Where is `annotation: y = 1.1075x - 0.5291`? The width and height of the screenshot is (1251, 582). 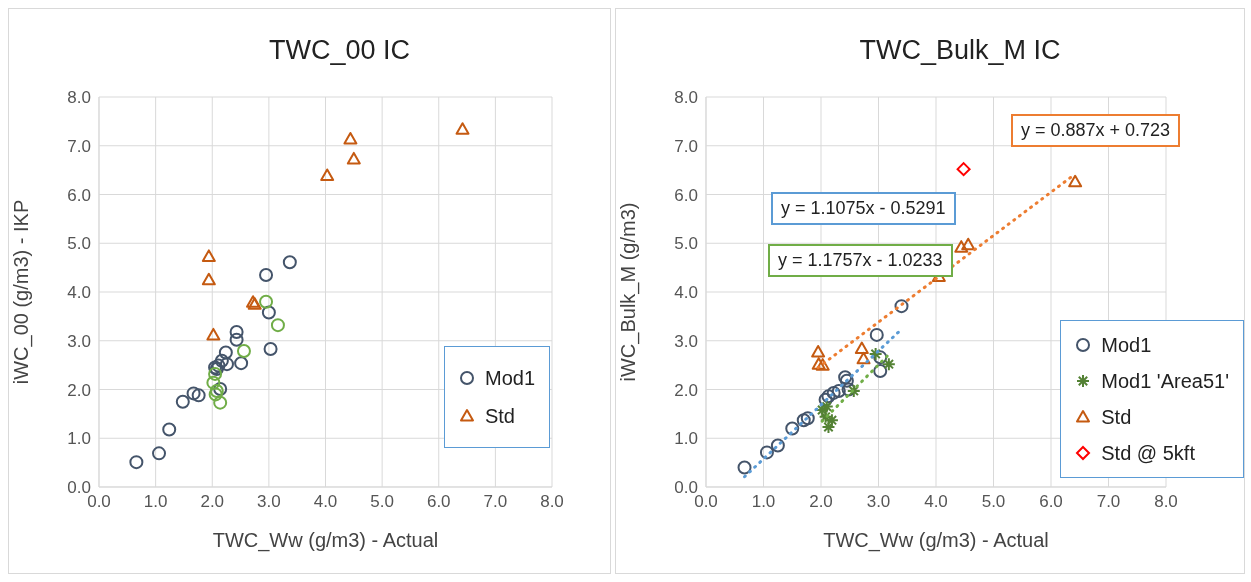 annotation: y = 1.1075x - 0.5291 is located at coordinates (863, 208).